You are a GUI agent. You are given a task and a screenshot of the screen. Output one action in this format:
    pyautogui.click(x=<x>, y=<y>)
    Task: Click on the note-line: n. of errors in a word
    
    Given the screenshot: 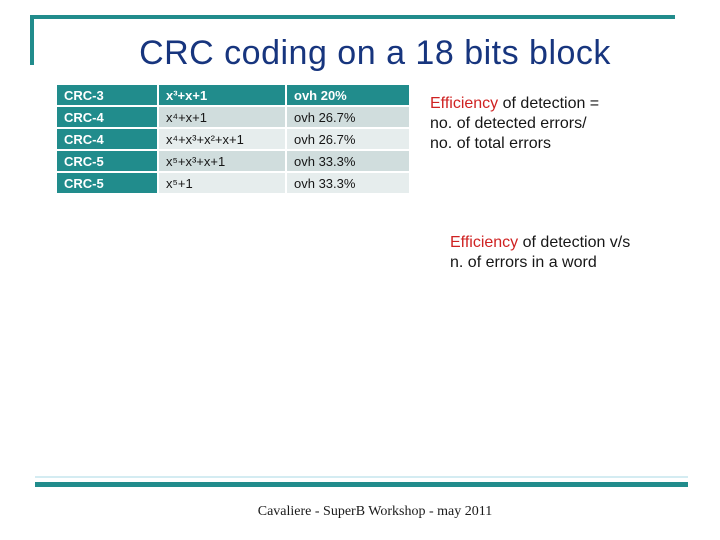 What is the action you would take?
    pyautogui.click(x=523, y=262)
    